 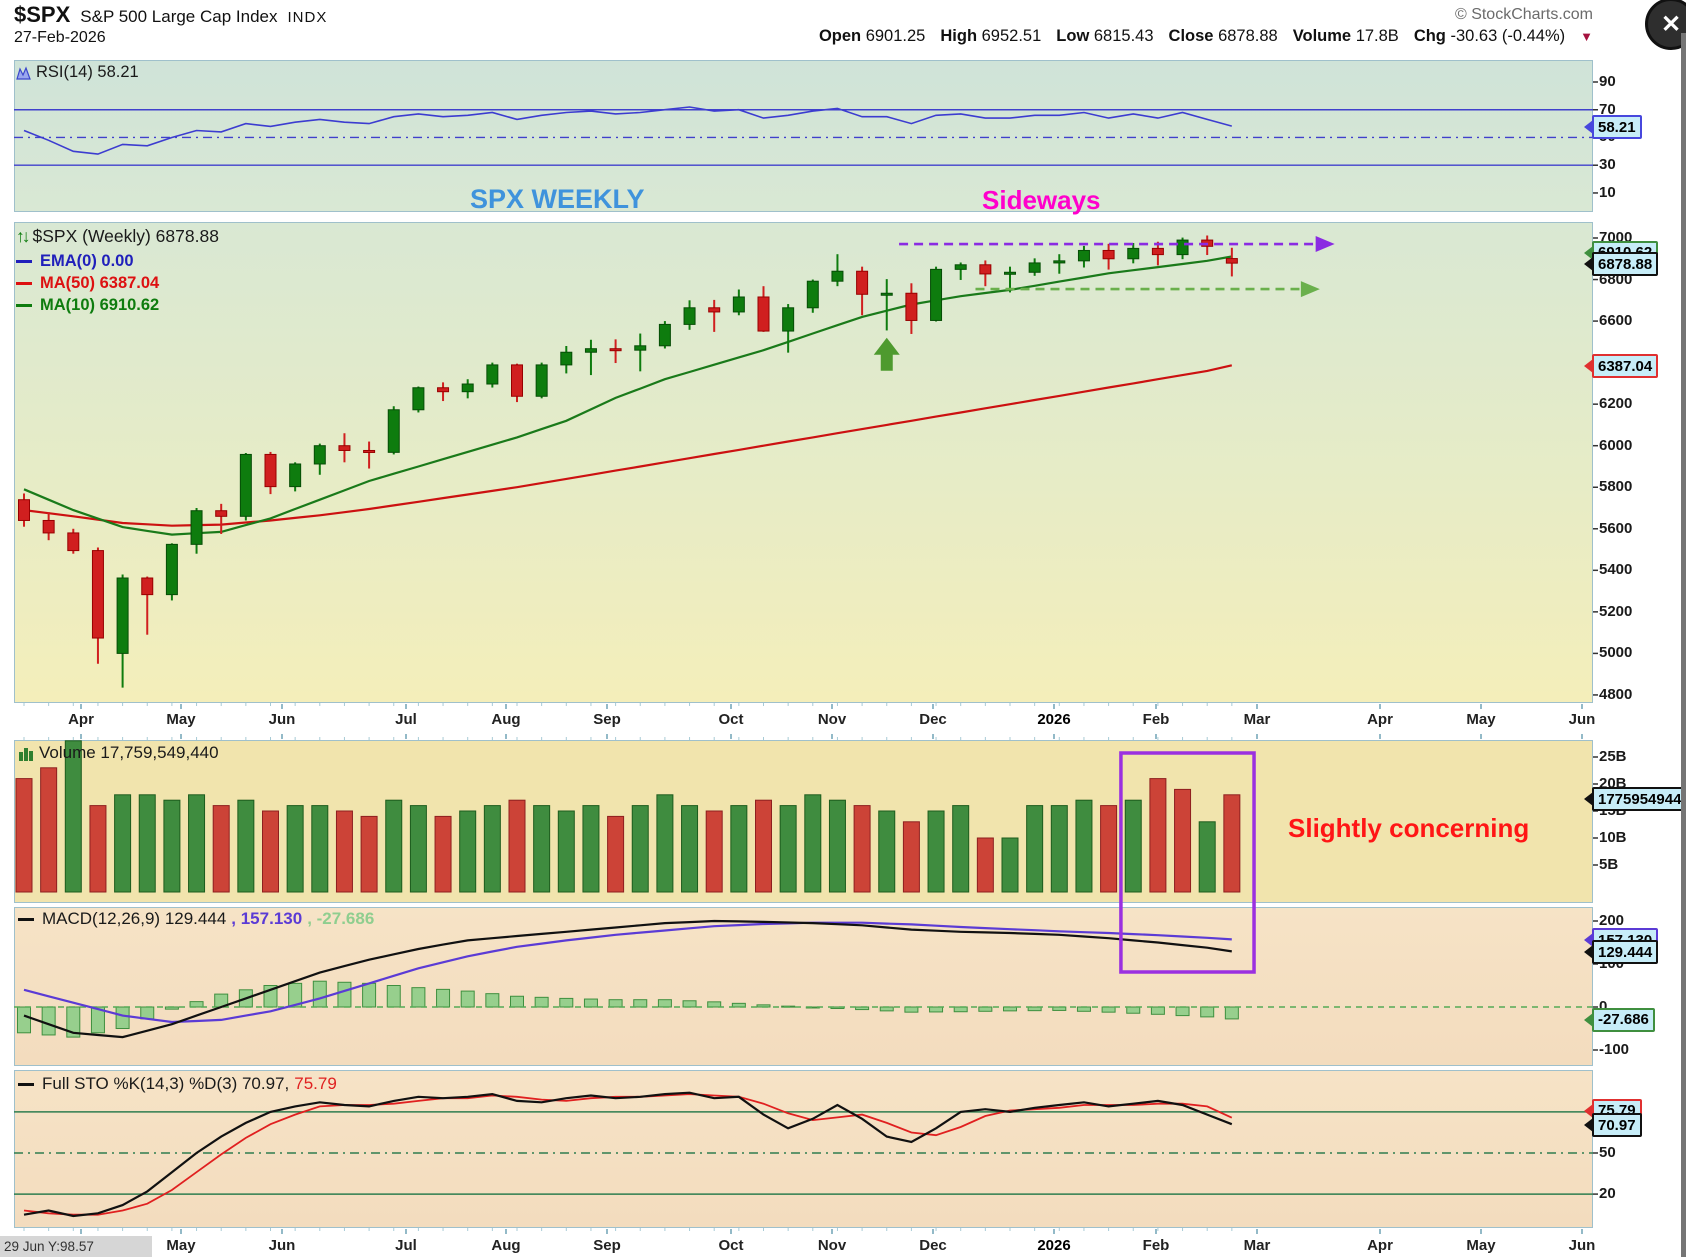 What do you see at coordinates (267, 918) in the screenshot?
I see `macd-signal-value: , 157.130` at bounding box center [267, 918].